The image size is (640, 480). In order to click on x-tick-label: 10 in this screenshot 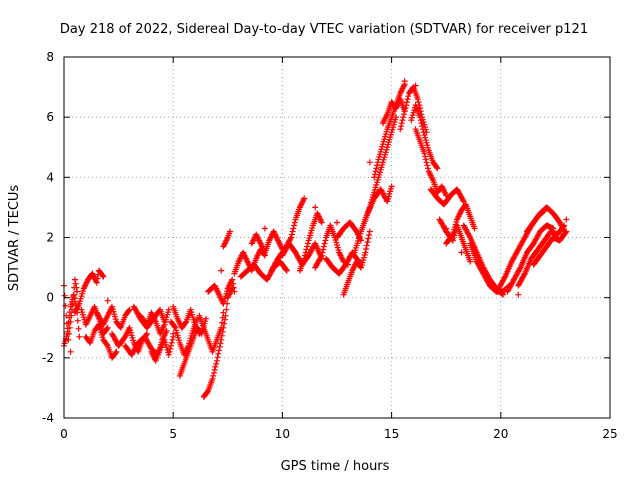, I will do `click(282, 434)`.